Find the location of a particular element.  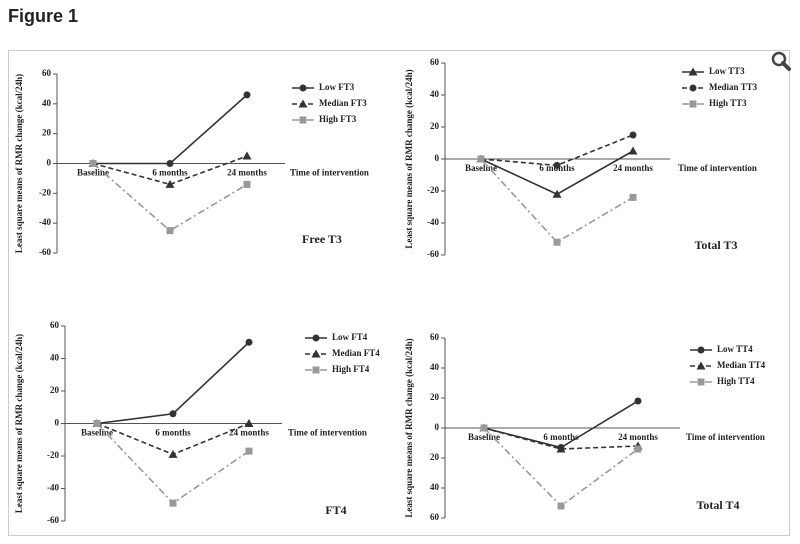

legend-label: Low FT4 is located at coordinates (350, 337).